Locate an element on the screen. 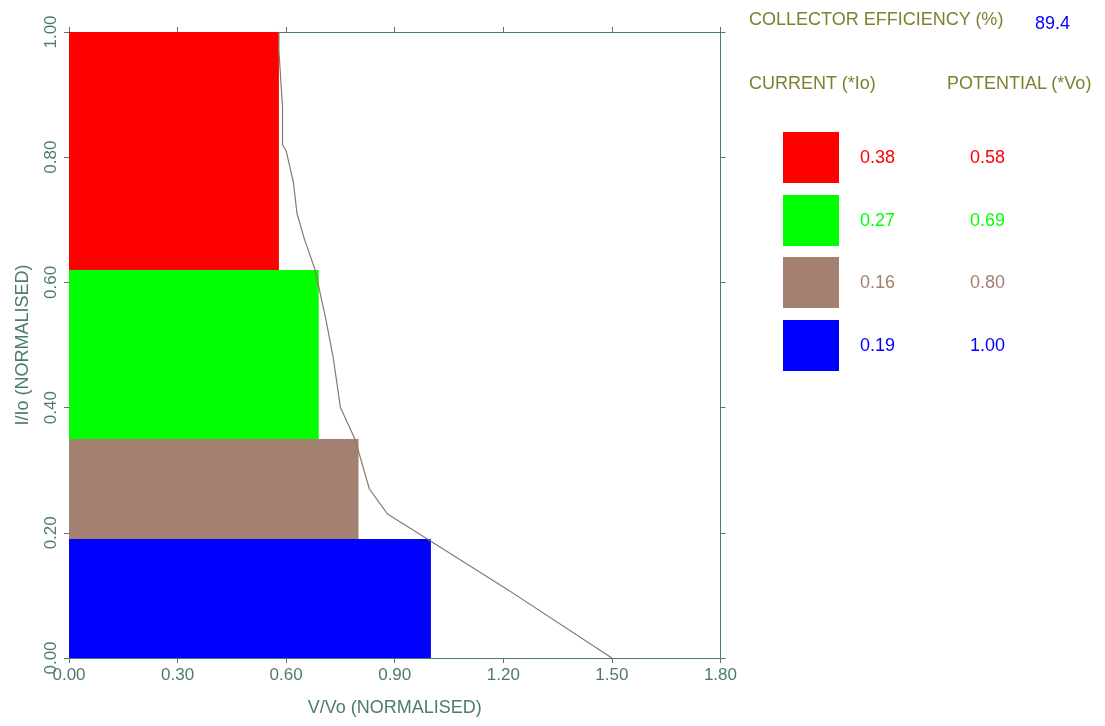  text: COLLECTOR EFFICIENCY (%) is located at coordinates (876, 19).